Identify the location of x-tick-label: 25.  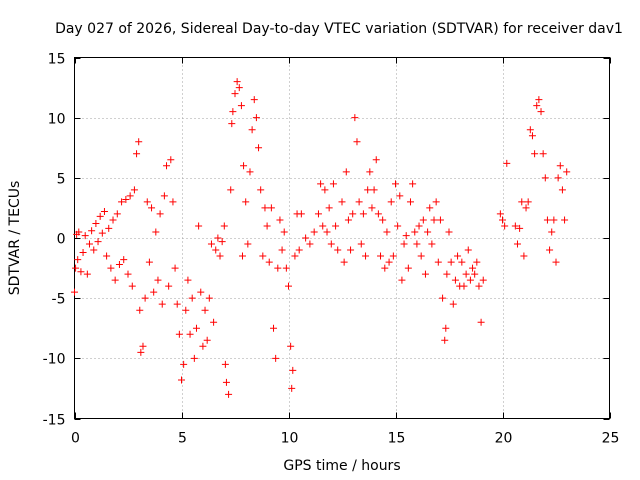
(611, 439).